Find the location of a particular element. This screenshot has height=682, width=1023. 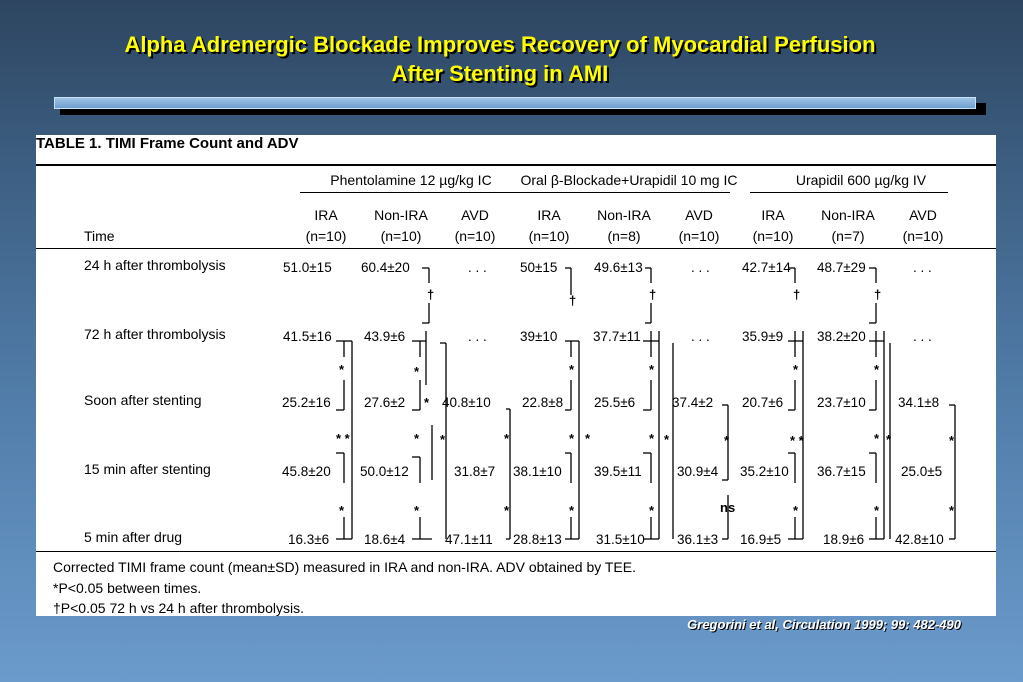

table-cell: 39±10 is located at coordinates (539, 336).